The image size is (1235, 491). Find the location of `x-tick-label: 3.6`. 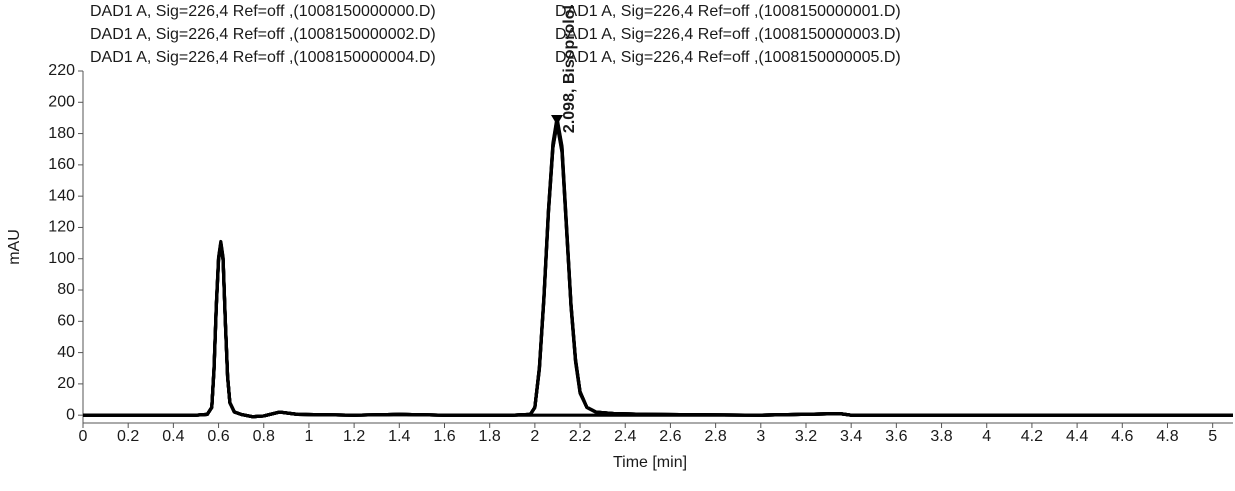

x-tick-label: 3.6 is located at coordinates (896, 436).